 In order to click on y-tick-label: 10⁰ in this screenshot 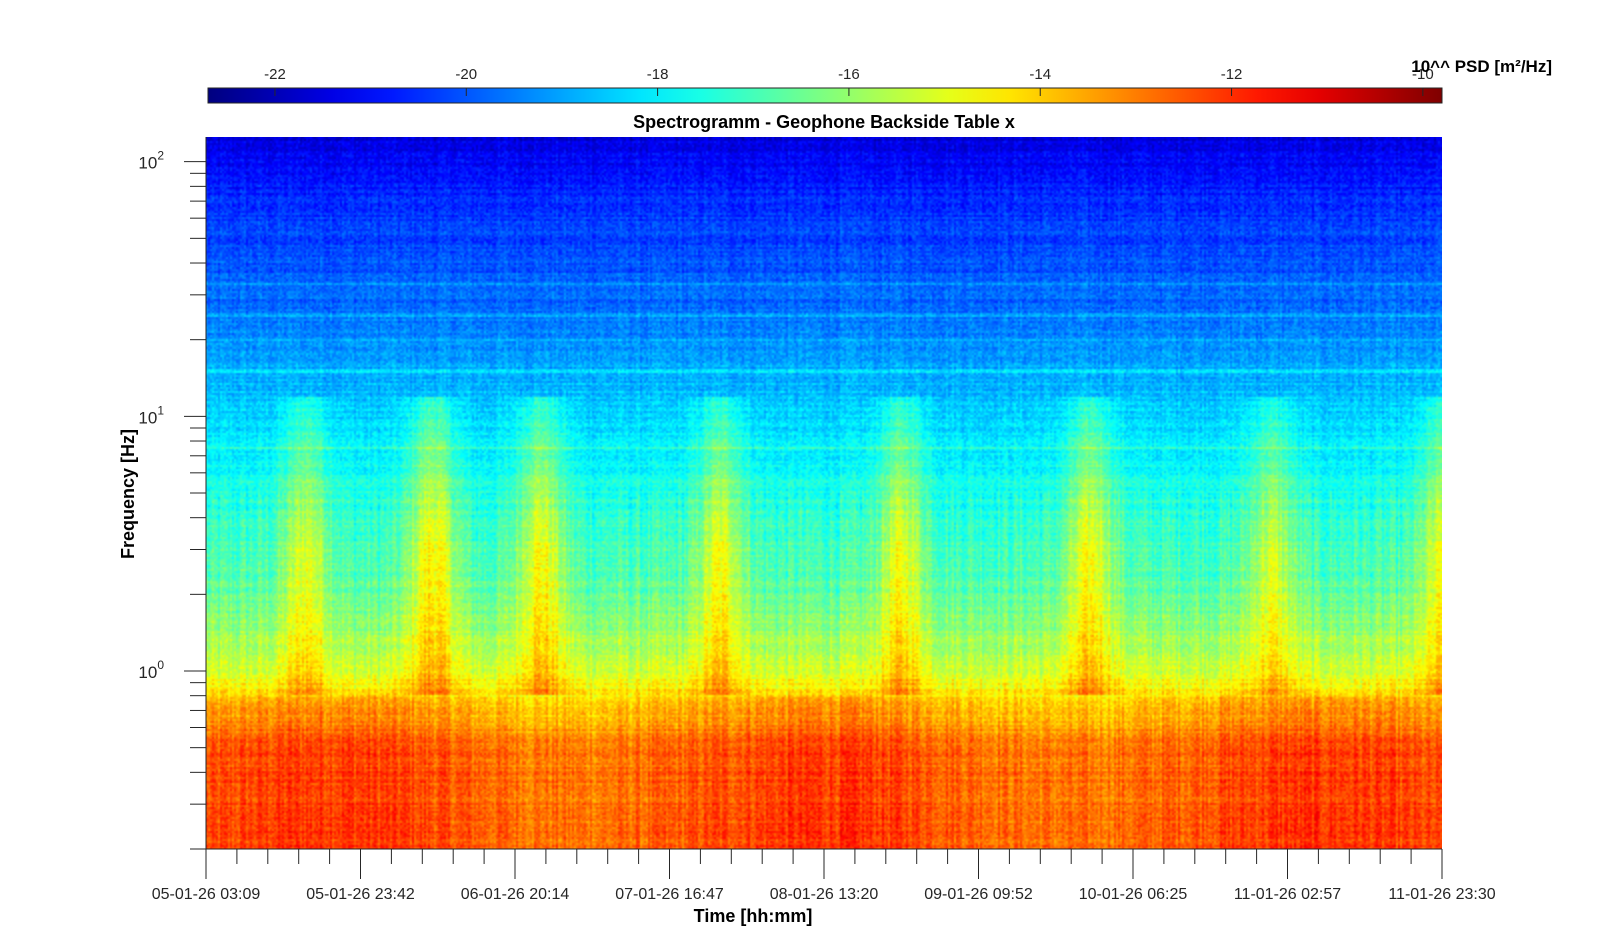, I will do `click(151, 670)`.